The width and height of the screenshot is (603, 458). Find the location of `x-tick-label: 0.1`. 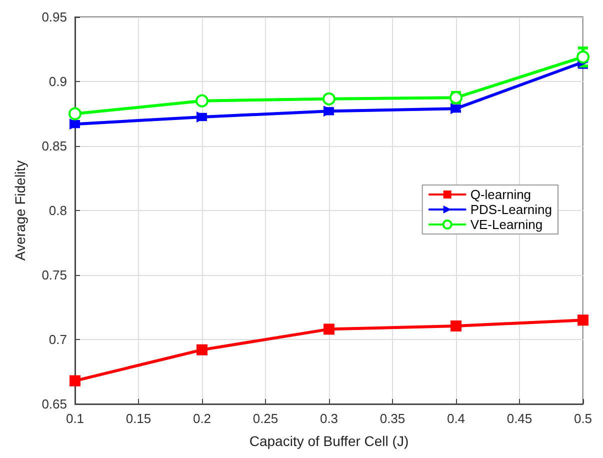

x-tick-label: 0.1 is located at coordinates (75, 418).